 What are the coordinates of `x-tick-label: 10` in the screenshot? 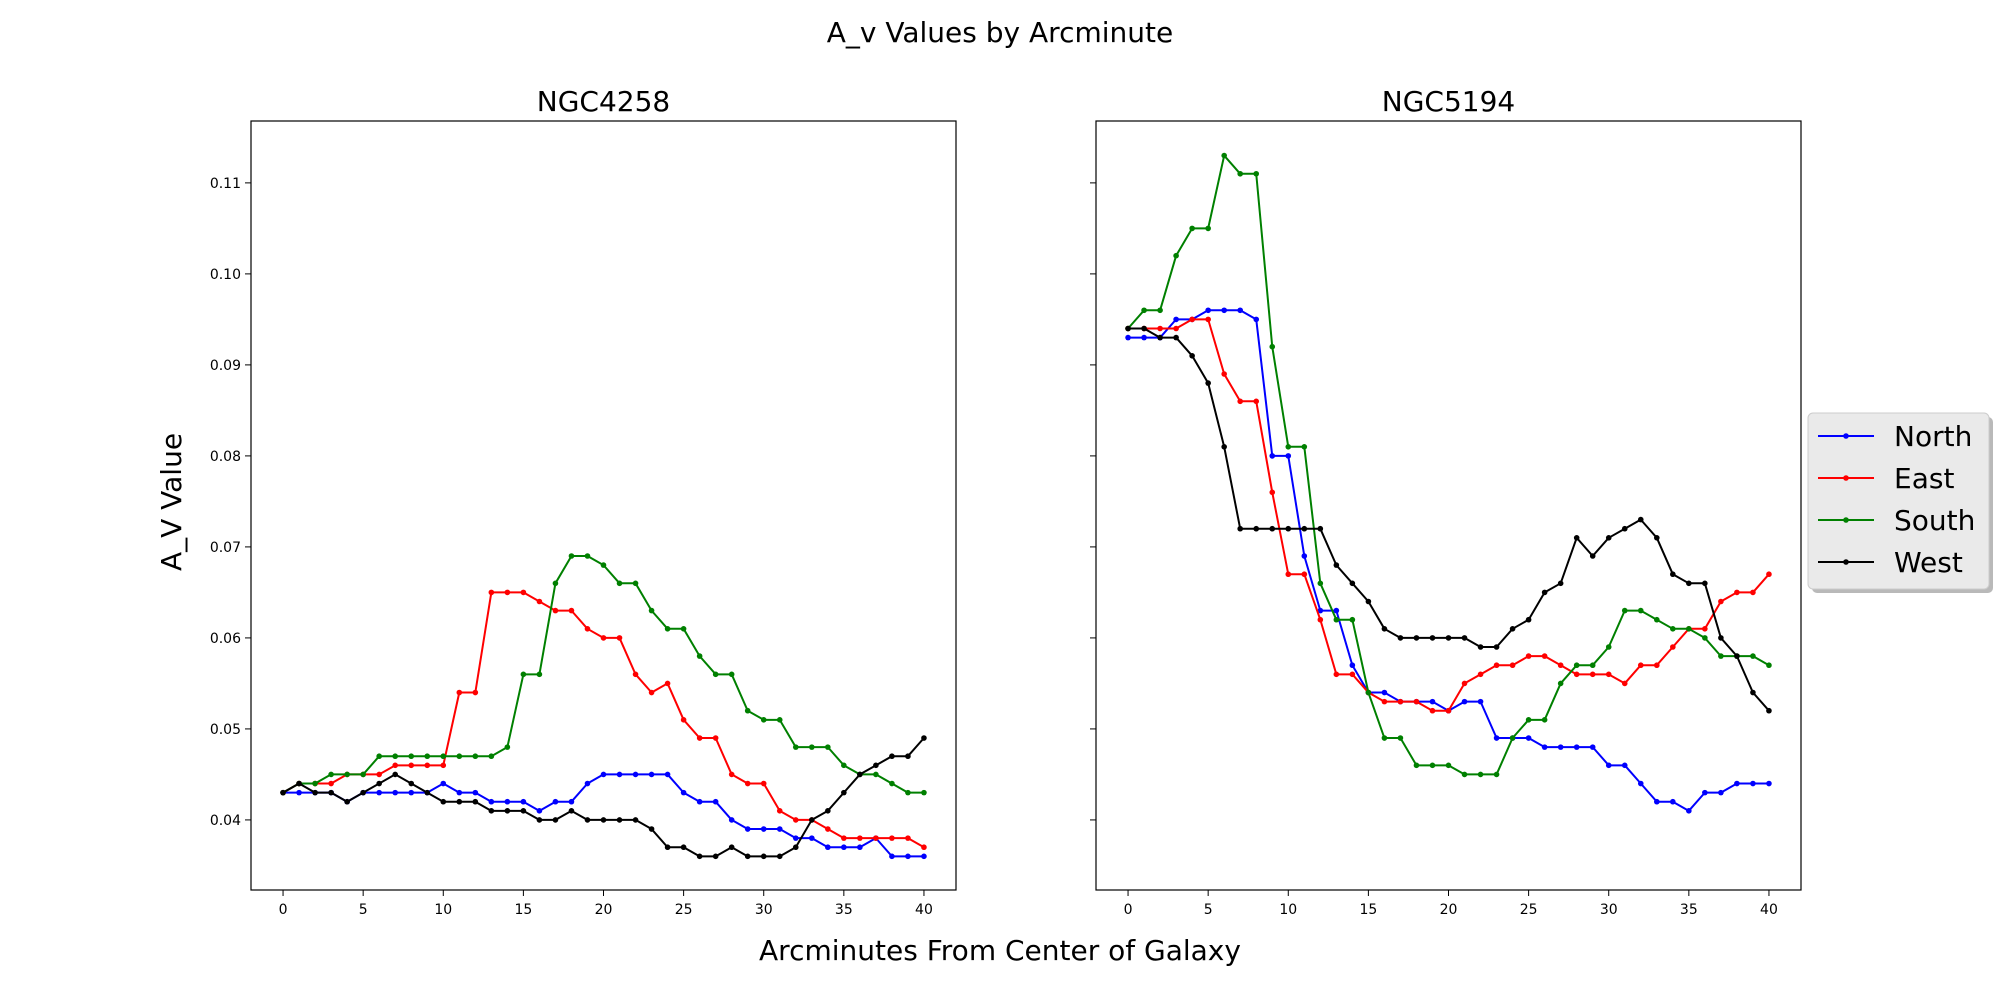 It's located at (443, 910).